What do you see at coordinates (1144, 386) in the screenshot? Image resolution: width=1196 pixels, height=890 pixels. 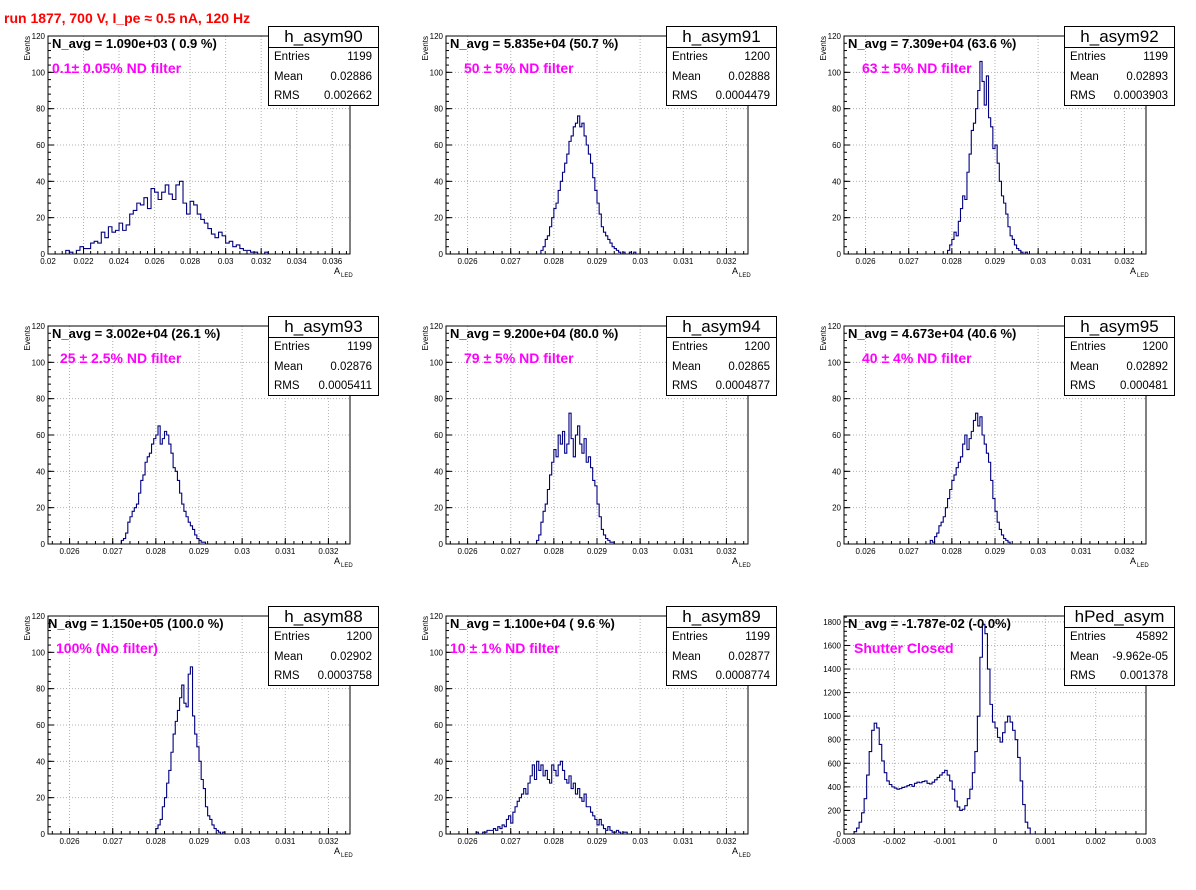 I see `stat-rms: 0.000481` at bounding box center [1144, 386].